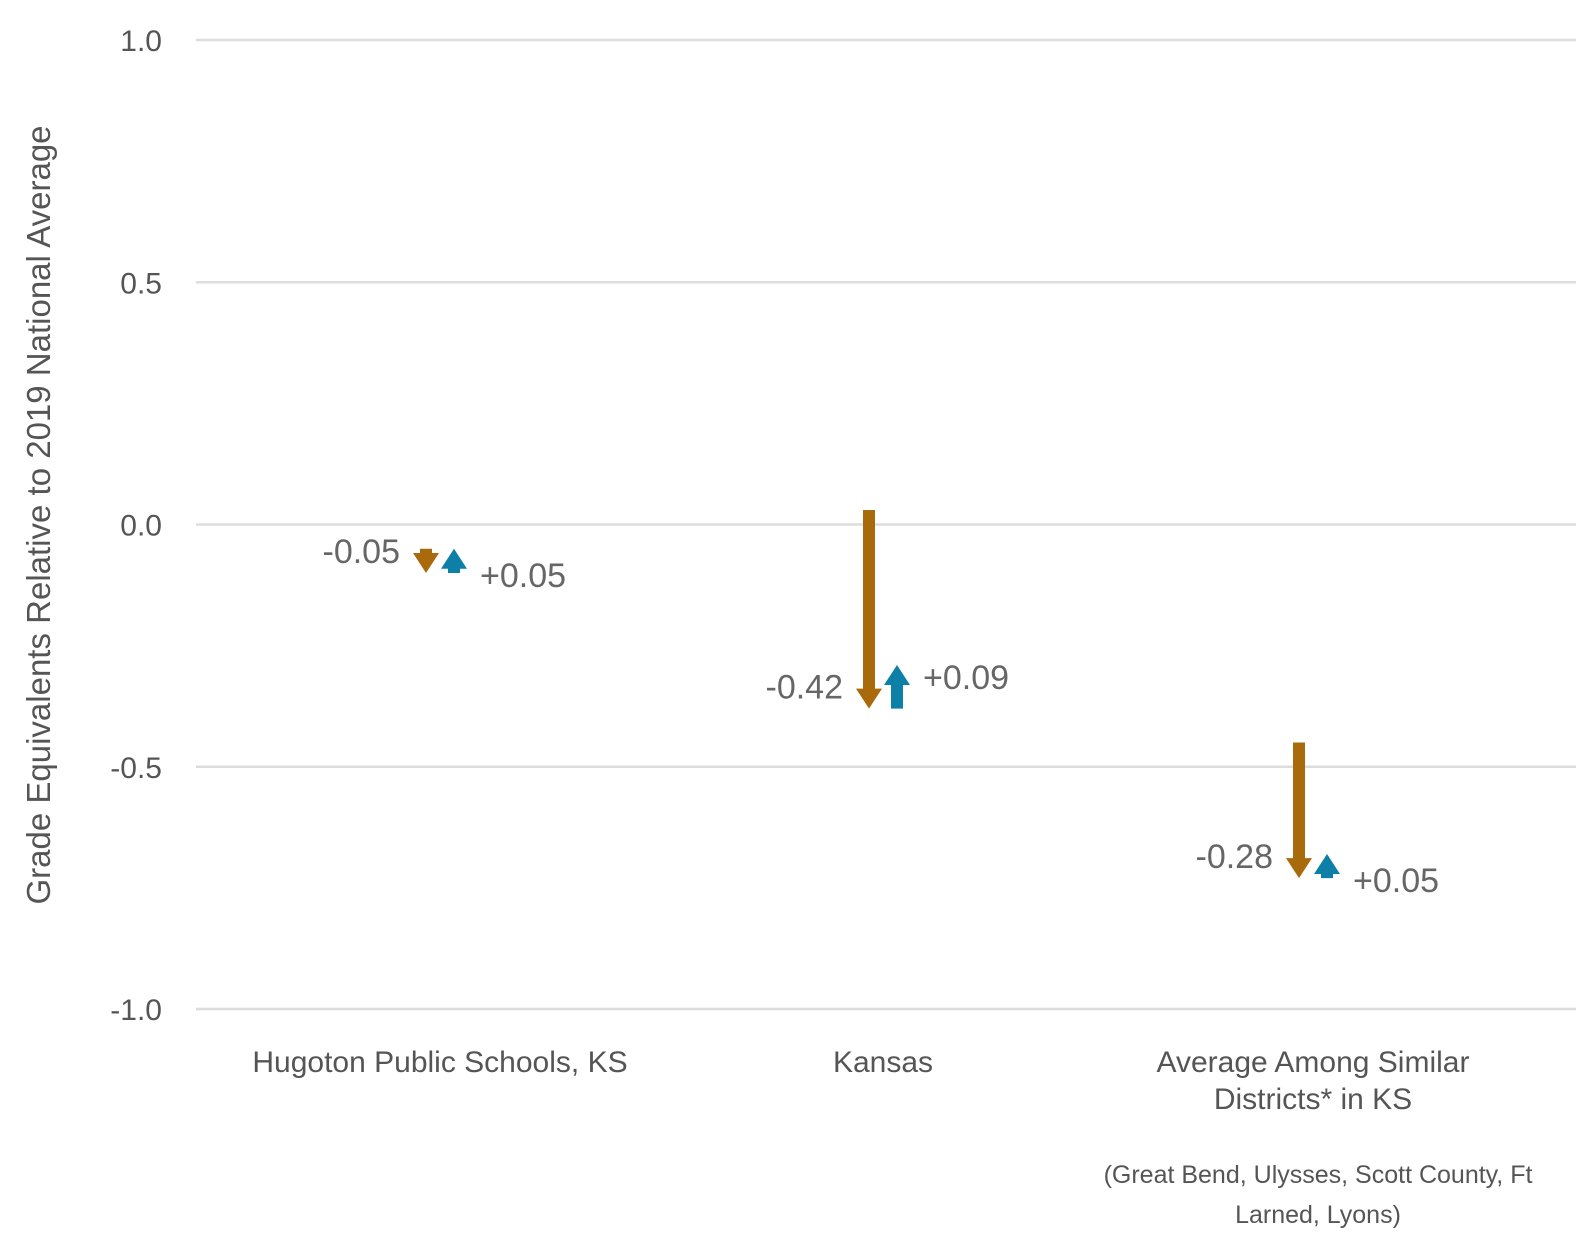 This screenshot has height=1234, width=1576. I want to click on arrow-down: -0.28, so click(1254, 810).